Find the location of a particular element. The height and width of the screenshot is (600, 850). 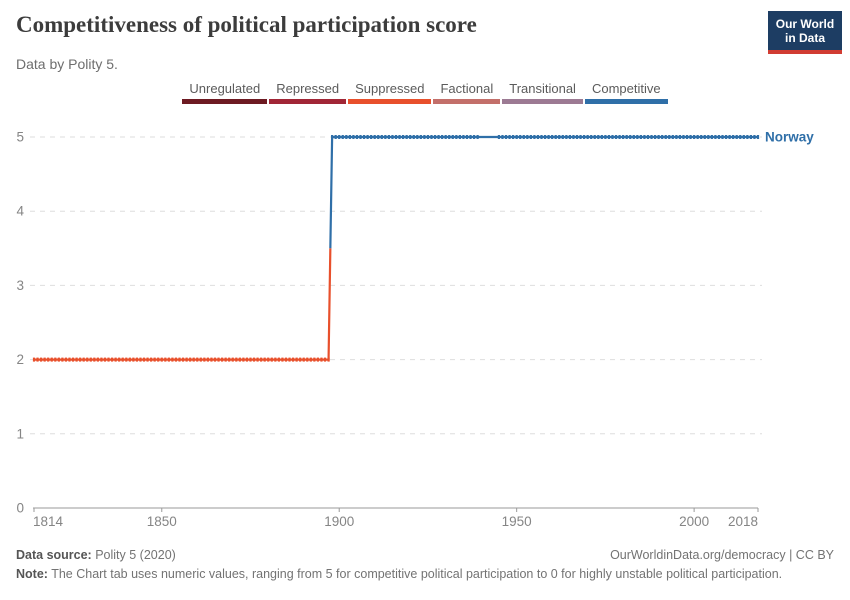

y-tick-label: 2 is located at coordinates (20, 359).